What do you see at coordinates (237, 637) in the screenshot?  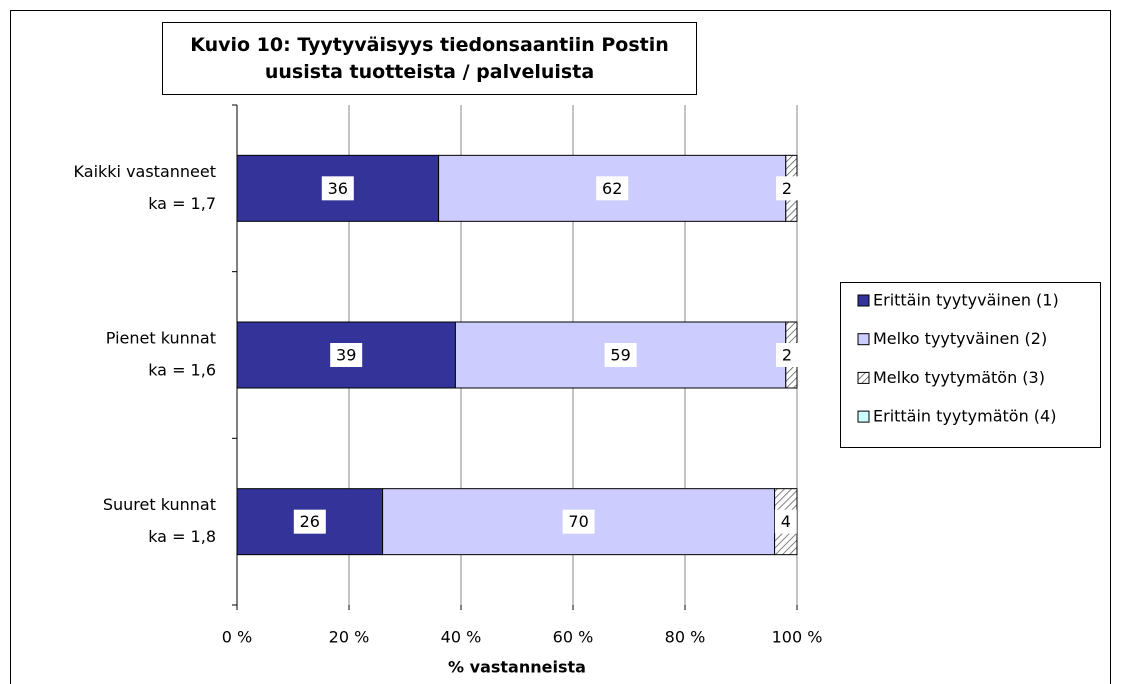 I see `x-tick-label: 0 %` at bounding box center [237, 637].